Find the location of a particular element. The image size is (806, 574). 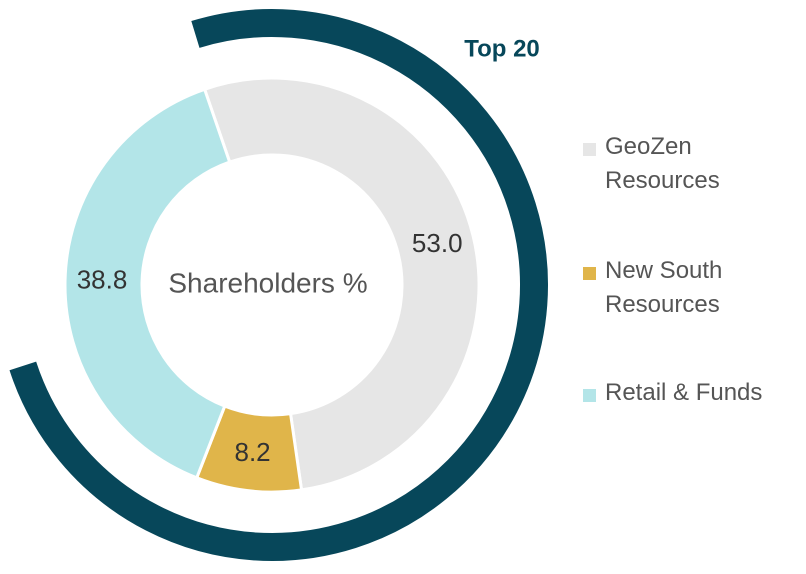

legend-item: Retail & Funds is located at coordinates (694, 393).